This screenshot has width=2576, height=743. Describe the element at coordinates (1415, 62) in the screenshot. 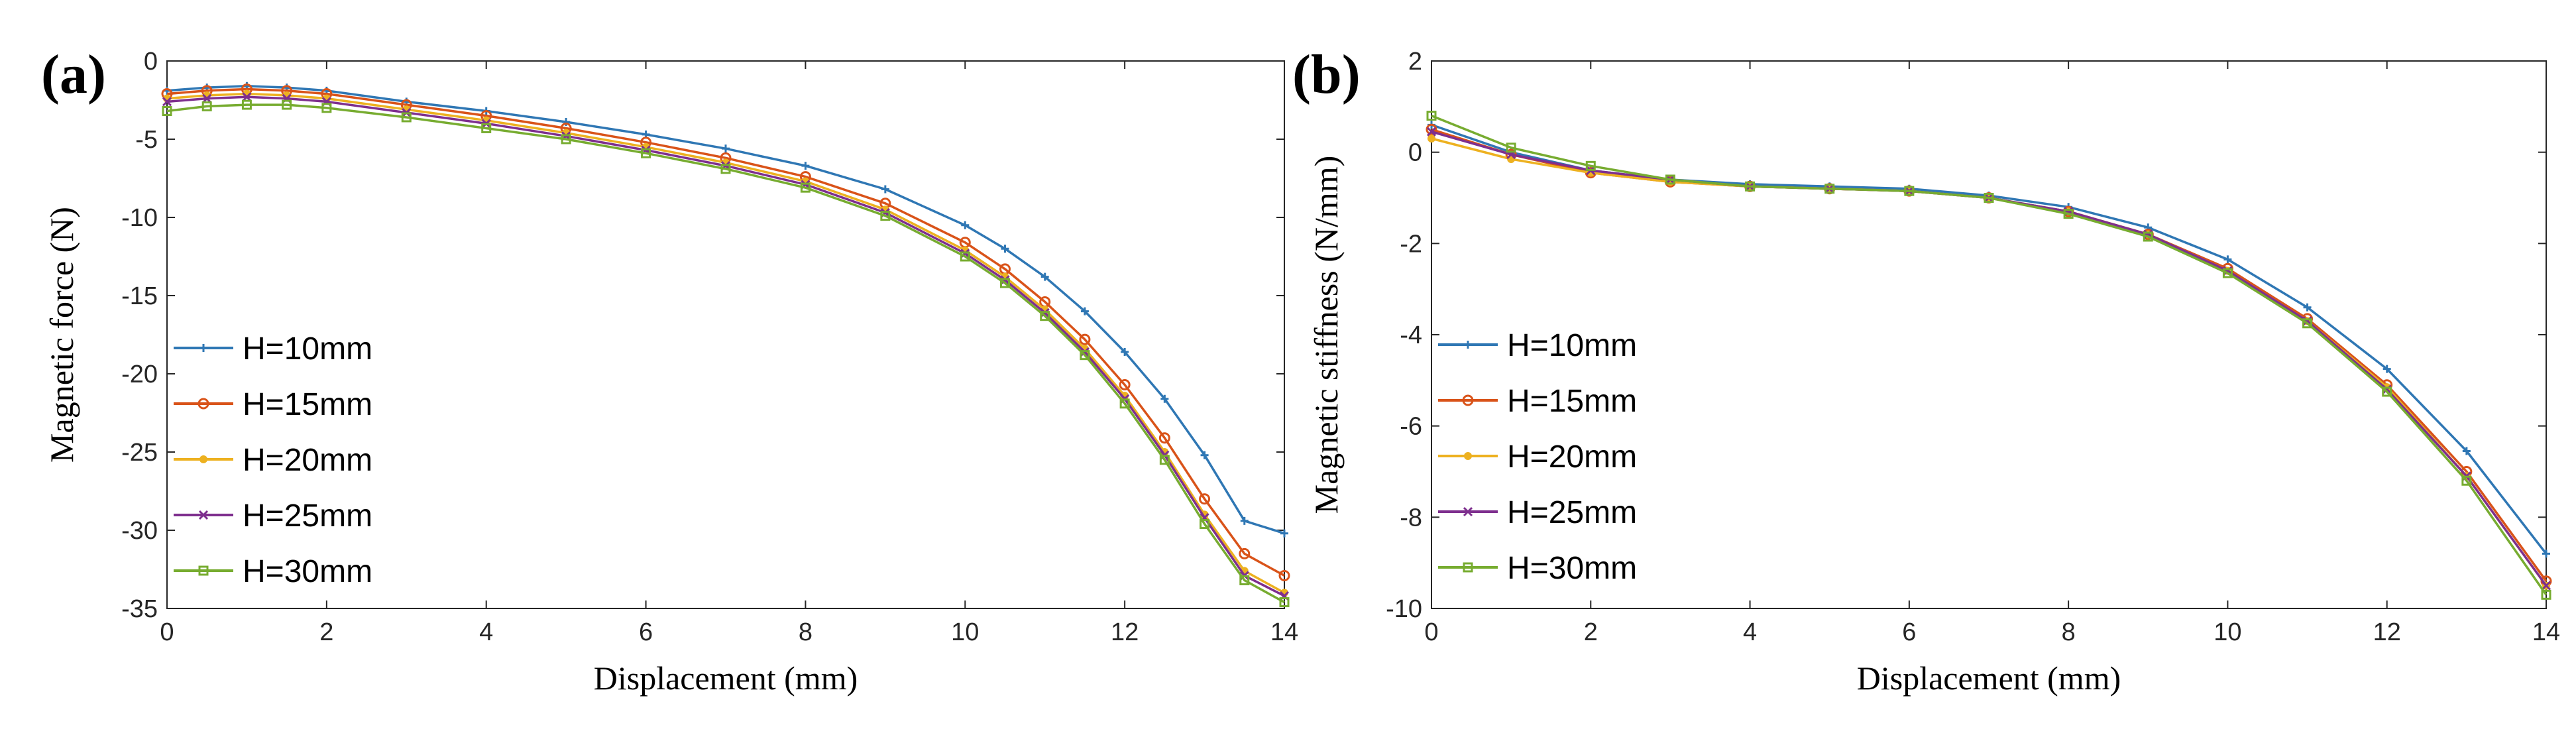

I see `y-tick-label: 2` at that location.